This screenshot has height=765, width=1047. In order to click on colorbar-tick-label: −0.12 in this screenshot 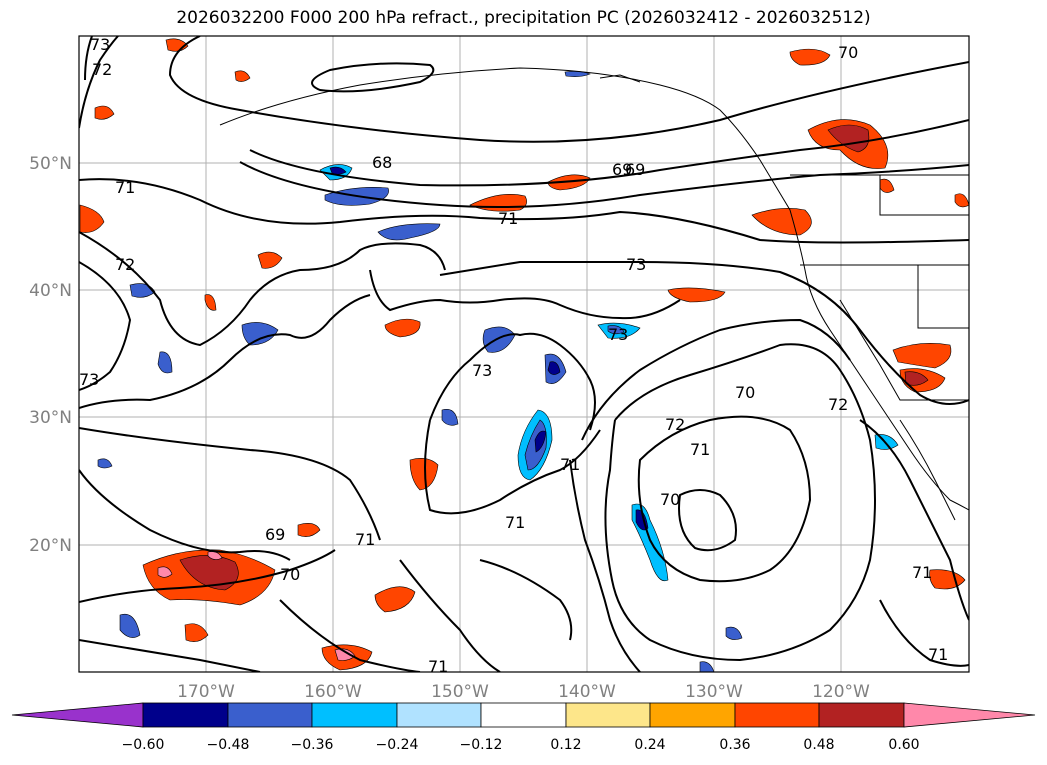, I will do `click(481, 745)`.